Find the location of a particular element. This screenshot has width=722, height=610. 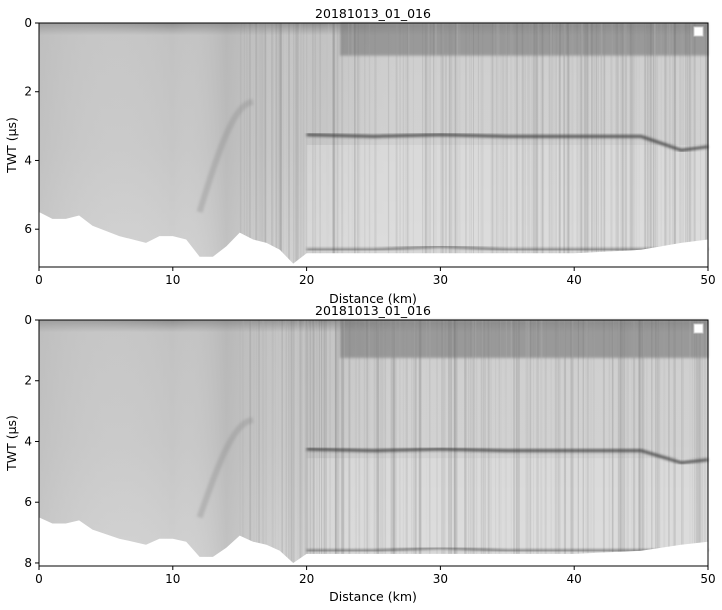

x-tick-label: 10 is located at coordinates (172, 280).